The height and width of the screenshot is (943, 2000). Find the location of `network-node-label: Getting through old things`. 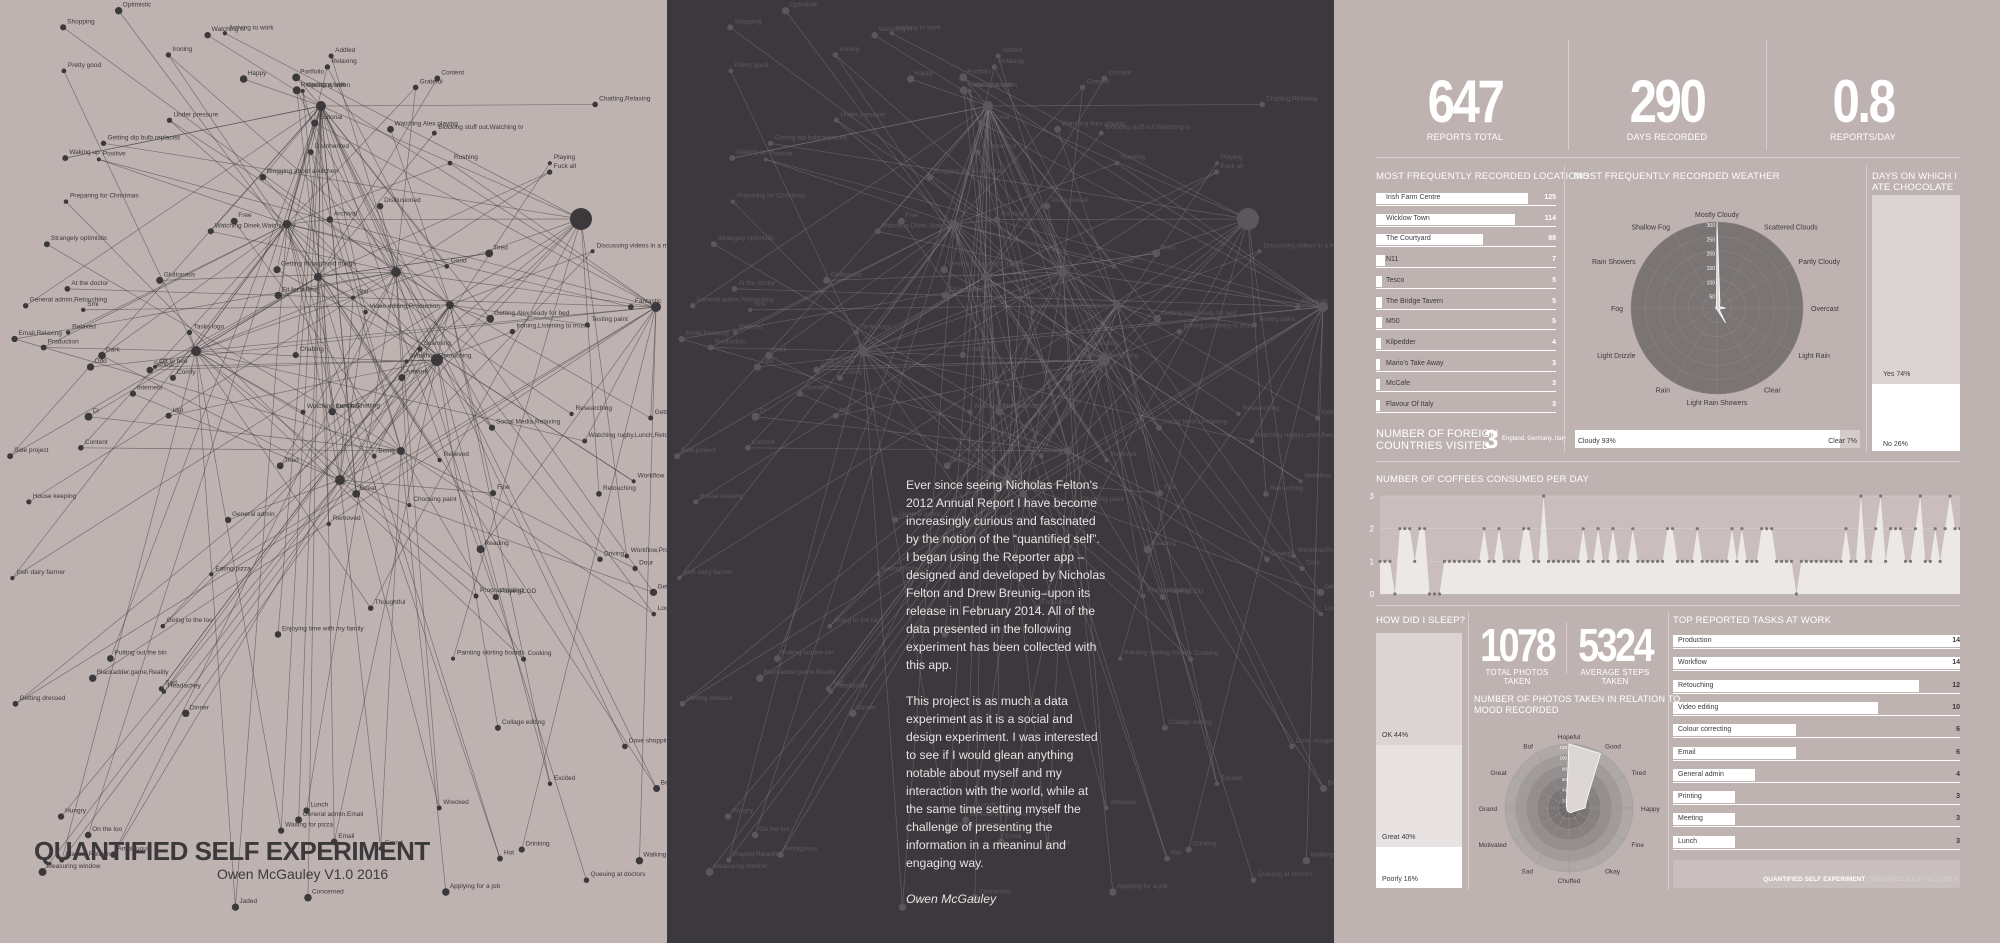

network-node-label: Getting through old things is located at coordinates (318, 264).